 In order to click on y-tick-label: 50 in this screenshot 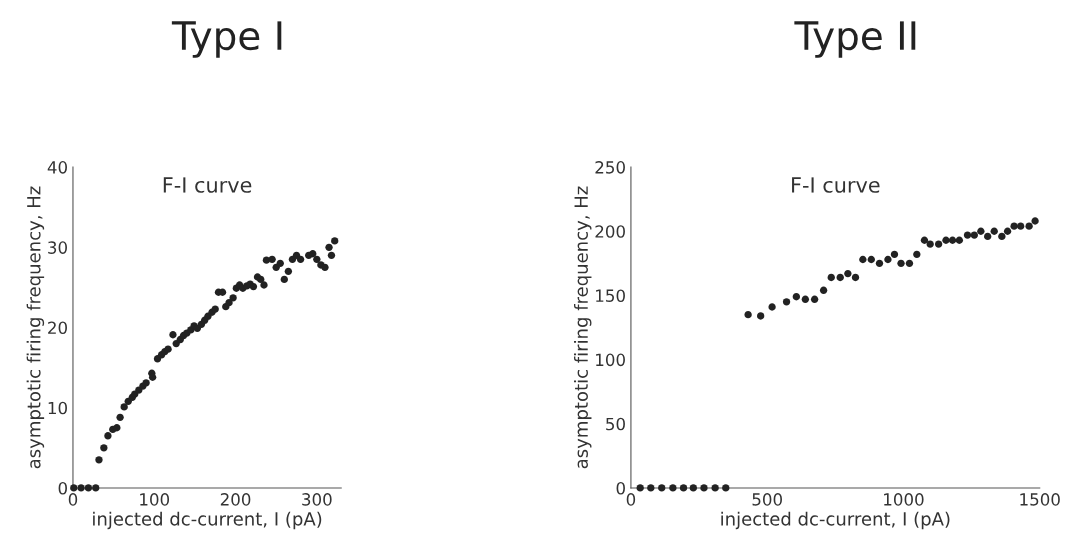, I will do `click(615, 424)`.